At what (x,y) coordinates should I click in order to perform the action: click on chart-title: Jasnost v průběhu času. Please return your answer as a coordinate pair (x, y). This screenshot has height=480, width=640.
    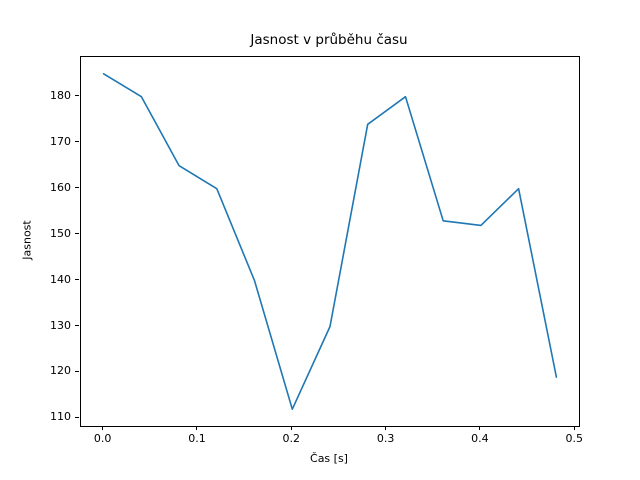
    Looking at the image, I should click on (329, 40).